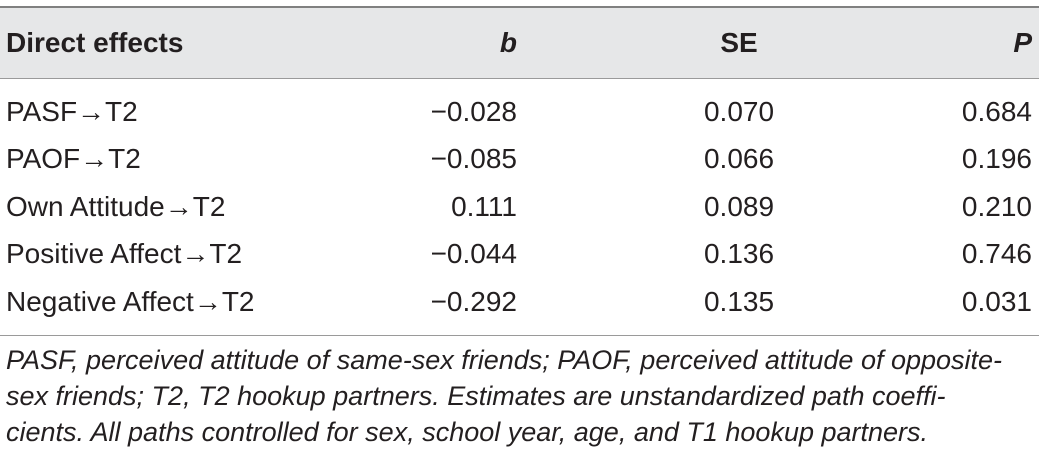 Image resolution: width=1039 pixels, height=460 pixels. I want to click on row-label: Negative Affect→T2, so click(130, 301).